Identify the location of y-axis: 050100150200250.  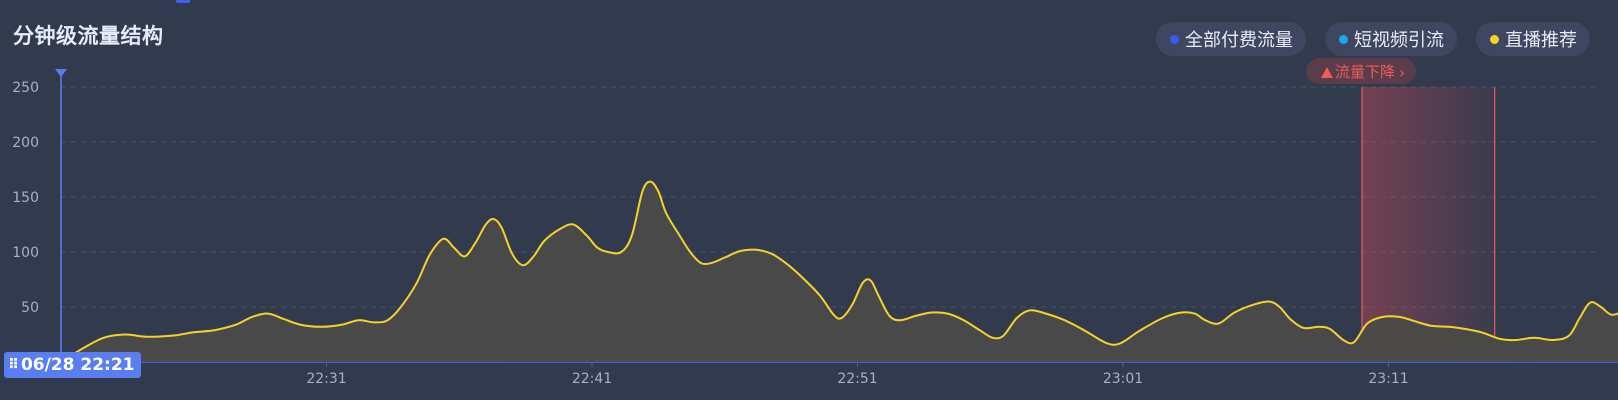
(25, 225).